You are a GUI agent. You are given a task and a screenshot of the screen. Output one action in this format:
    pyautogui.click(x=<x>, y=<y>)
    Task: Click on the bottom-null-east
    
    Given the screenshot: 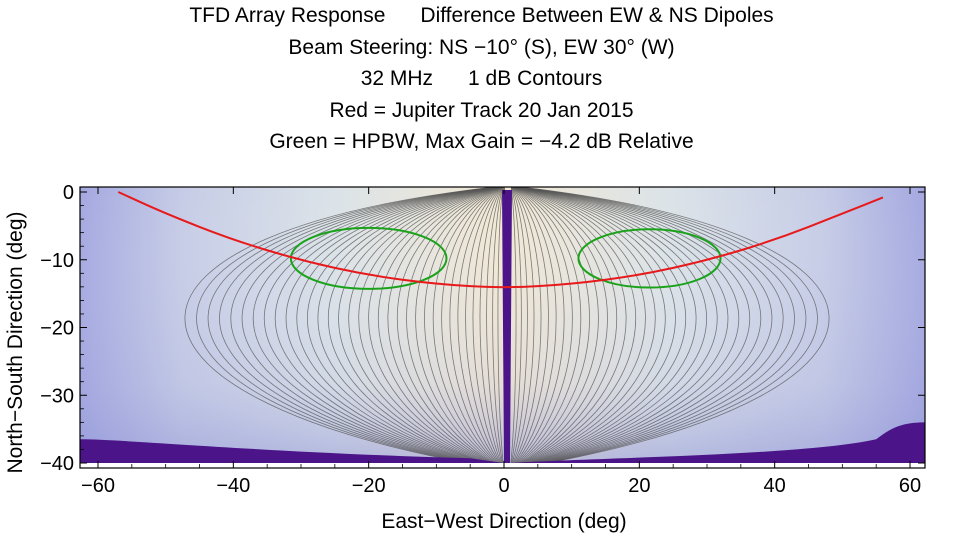 What is the action you would take?
    pyautogui.click(x=717, y=445)
    